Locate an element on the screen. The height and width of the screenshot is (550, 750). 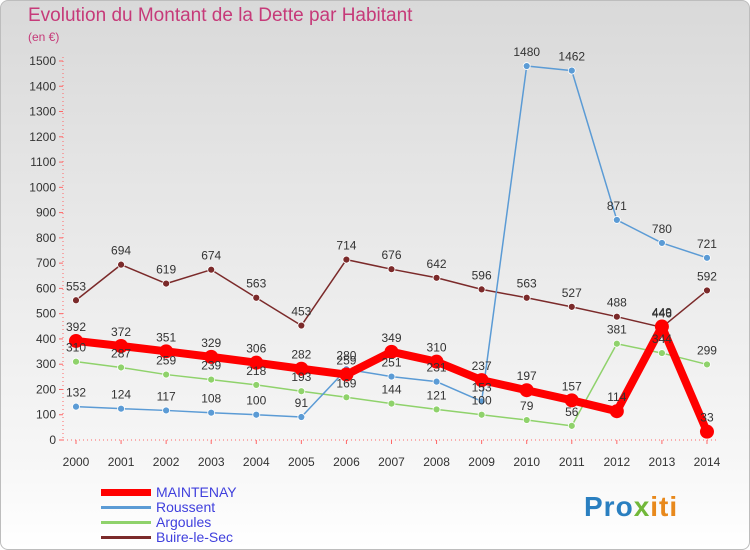
data-label-roussent: 721 is located at coordinates (707, 244).